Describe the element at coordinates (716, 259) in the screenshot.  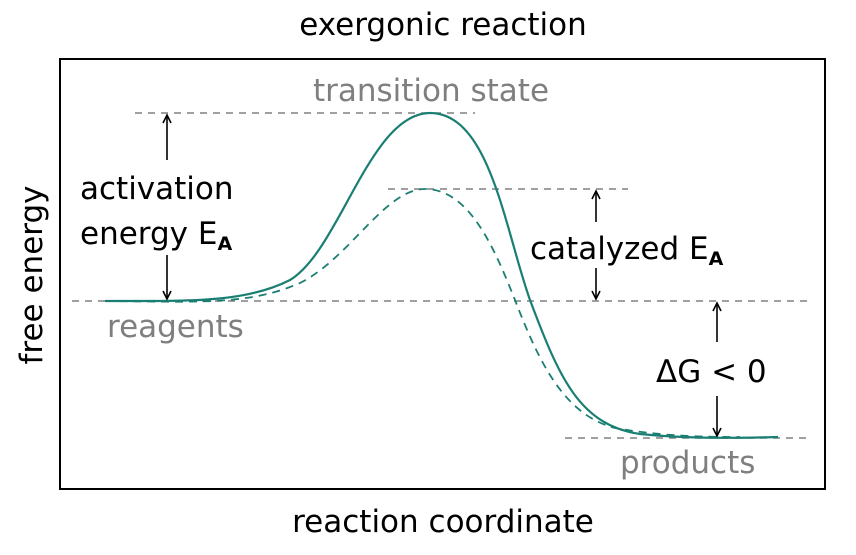
I see `catalyzed-energy-subscript: A` at that location.